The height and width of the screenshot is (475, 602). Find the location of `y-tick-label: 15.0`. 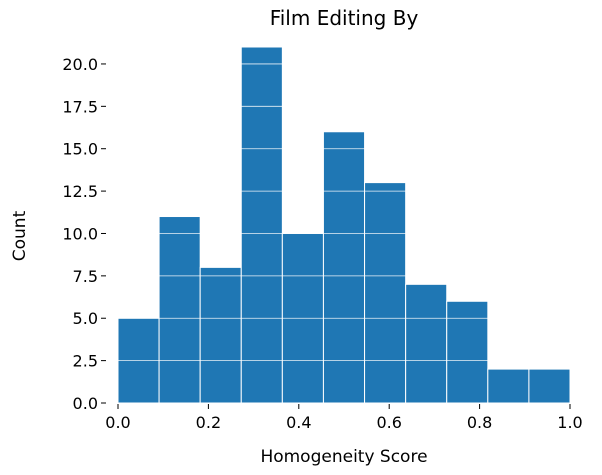

y-tick-label: 15.0 is located at coordinates (80, 149).